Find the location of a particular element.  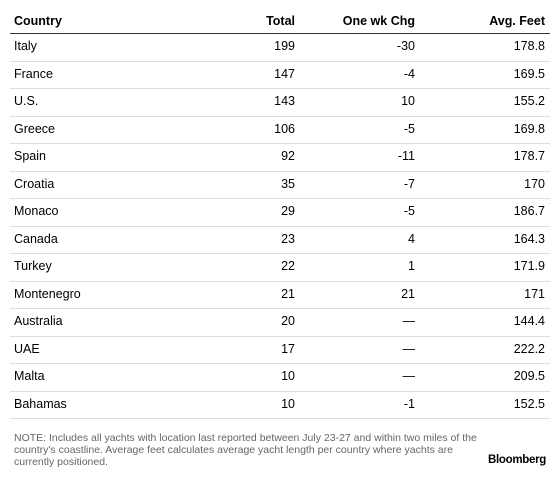

table-cell: 178.8 is located at coordinates (529, 46).